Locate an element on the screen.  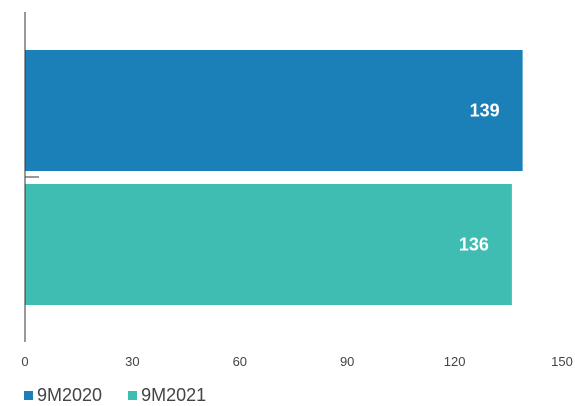
legend-item-9m2021: 9M2021 is located at coordinates (167, 395).